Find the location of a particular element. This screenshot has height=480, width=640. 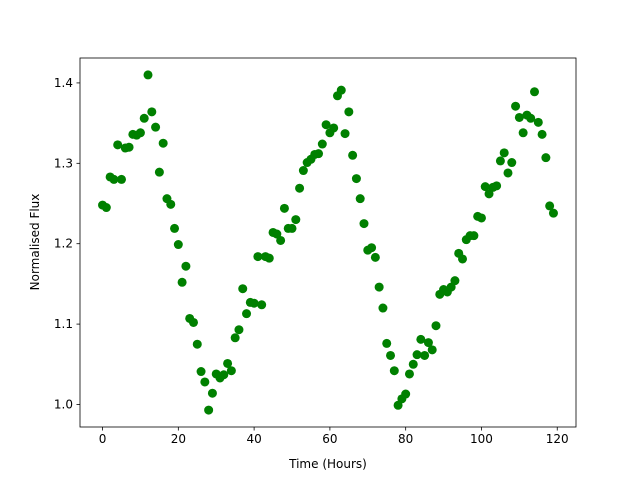

x-tick-label: 80 is located at coordinates (405, 439).